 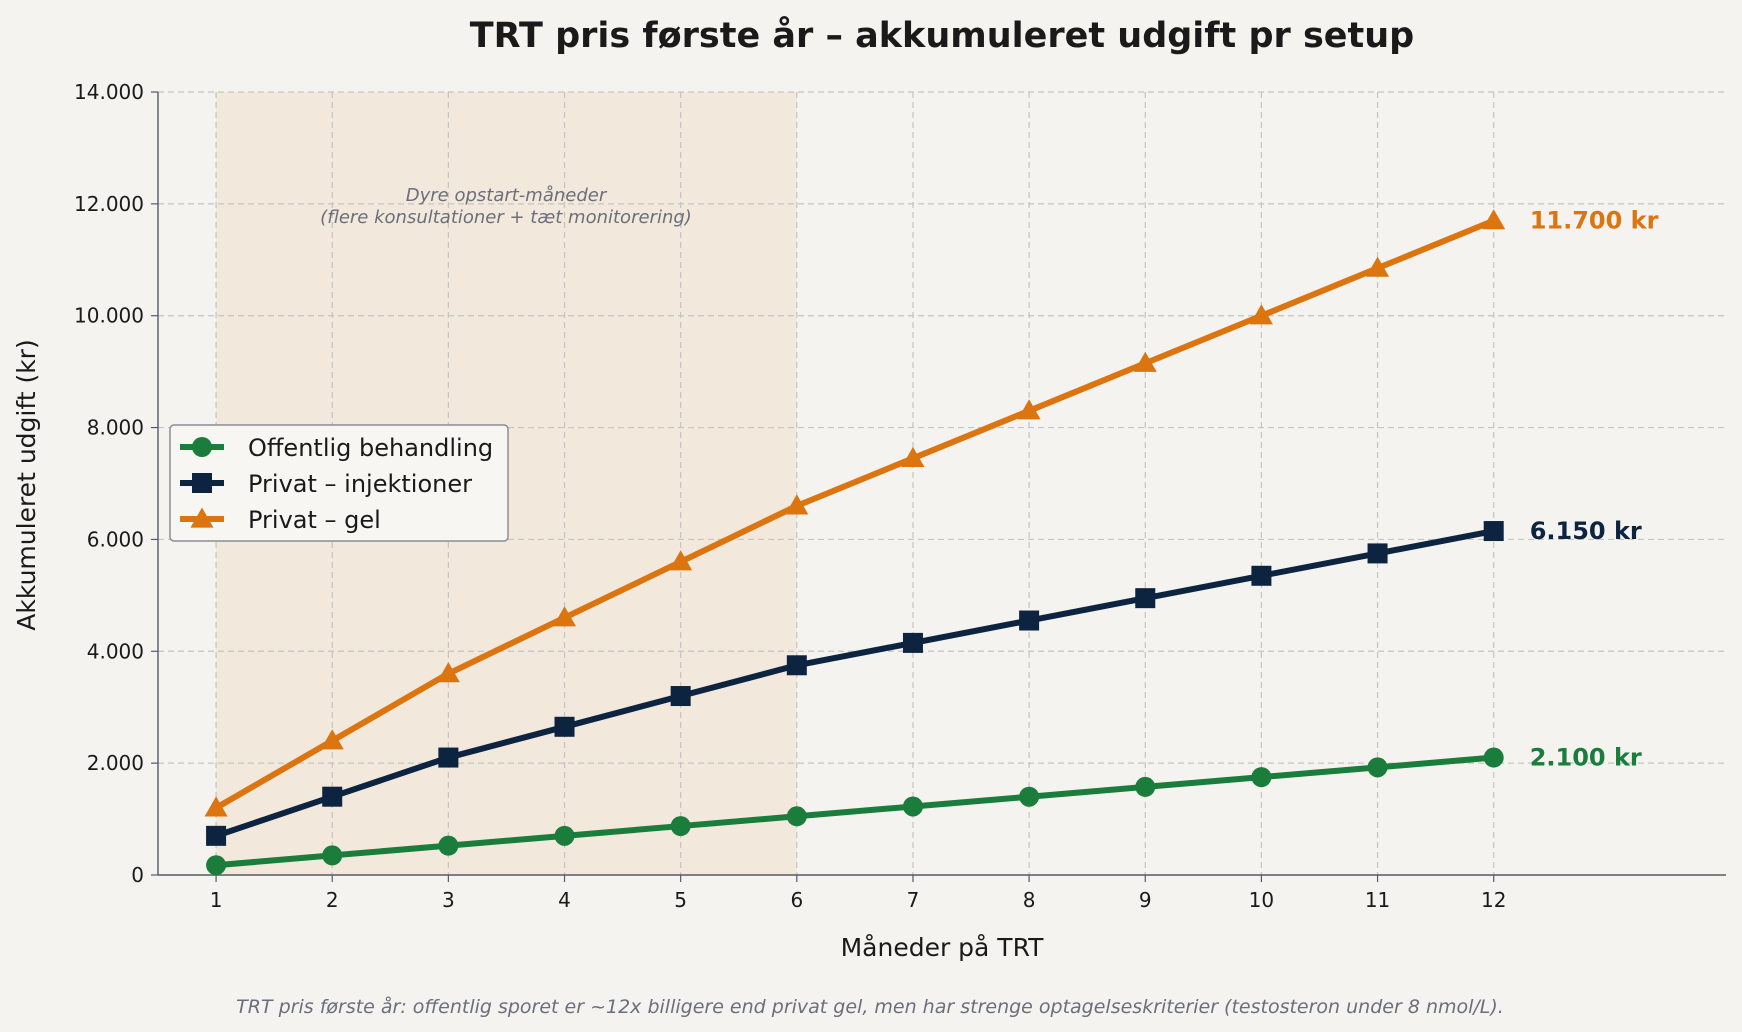 What do you see at coordinates (115, 539) in the screenshot?
I see `y-tick-label: 6.000` at bounding box center [115, 539].